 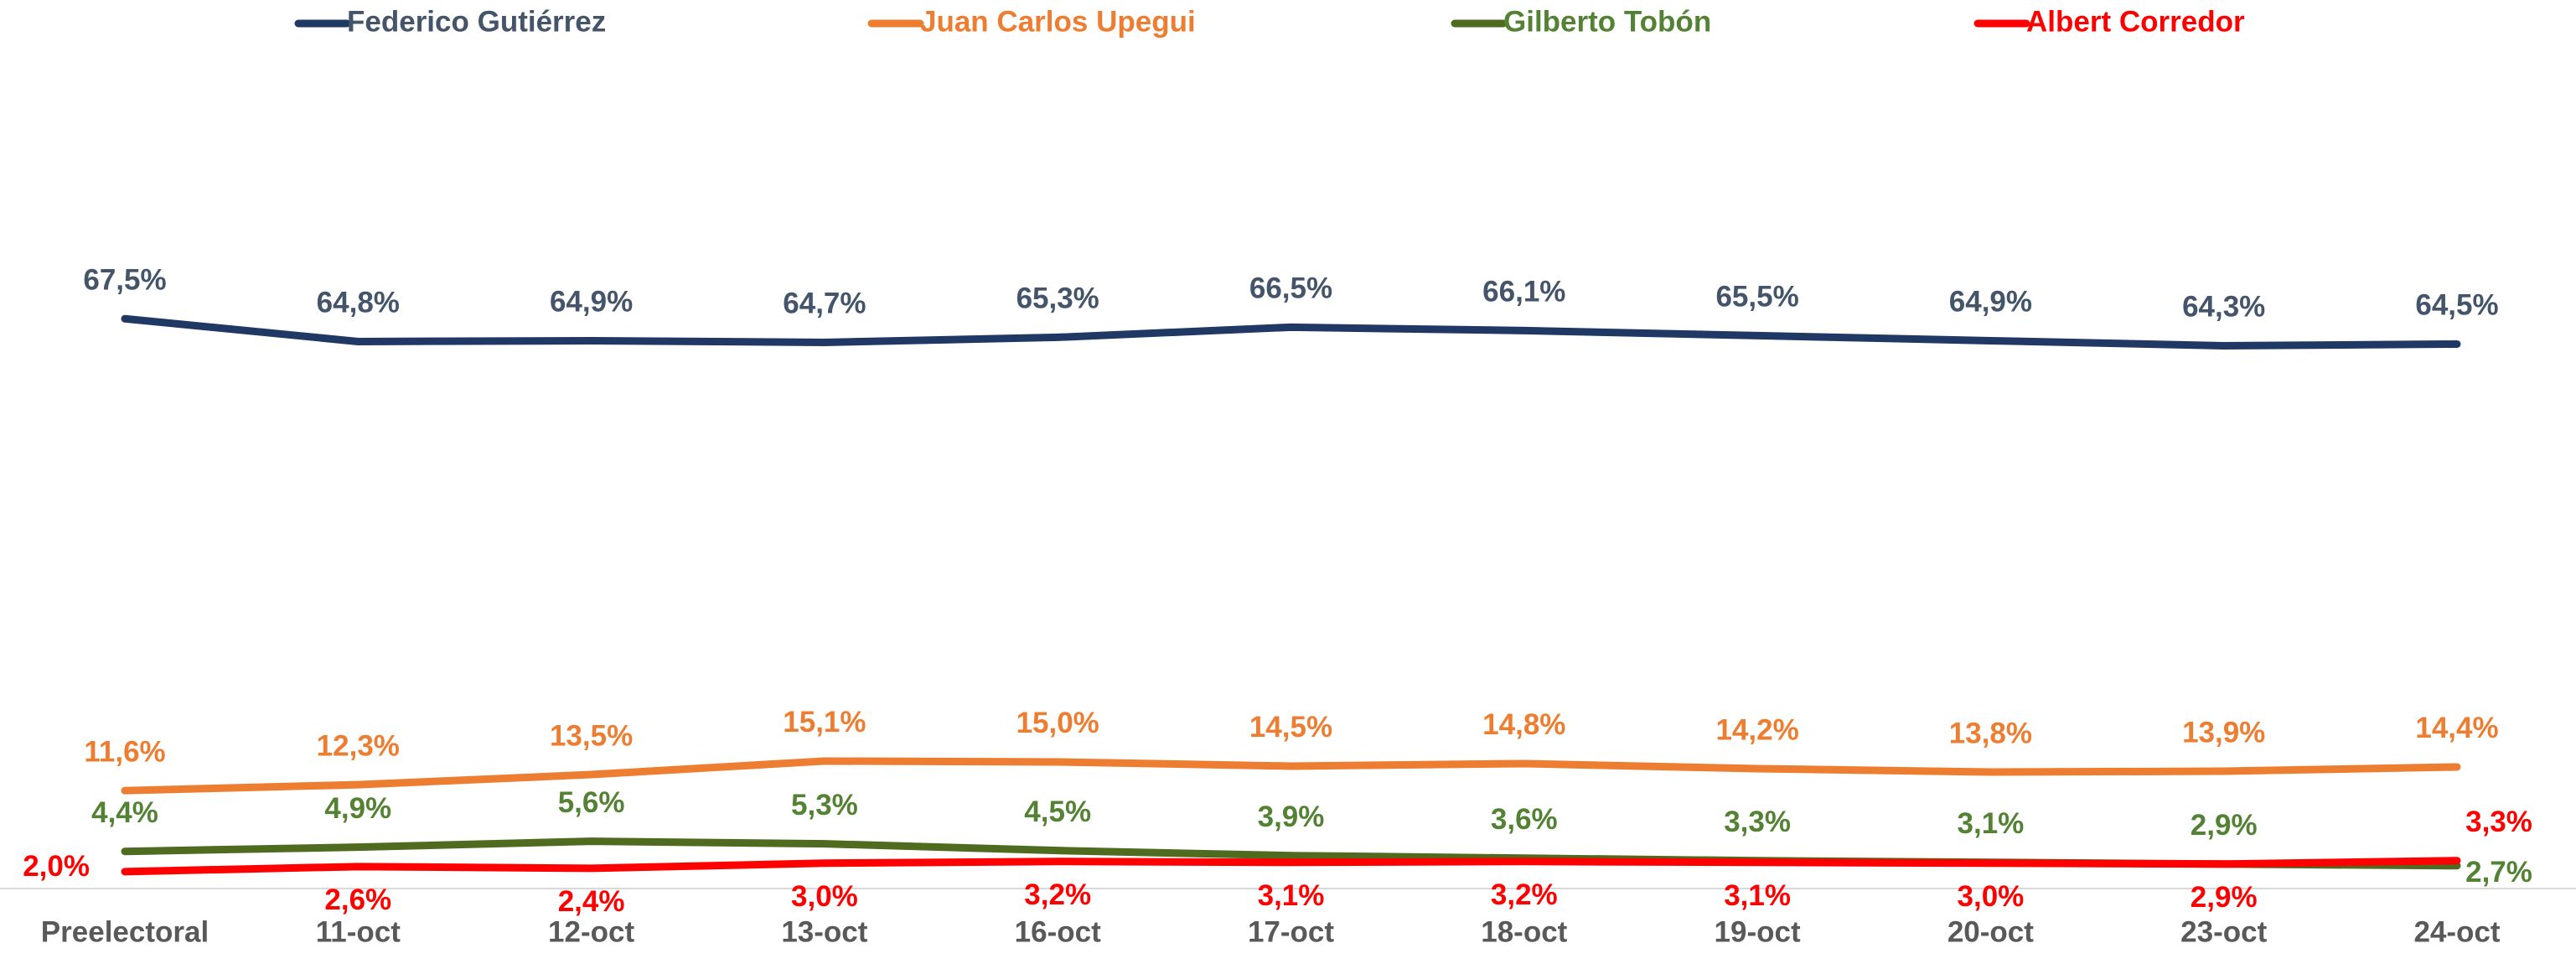 I want to click on data-label: 5,6%, so click(x=591, y=802).